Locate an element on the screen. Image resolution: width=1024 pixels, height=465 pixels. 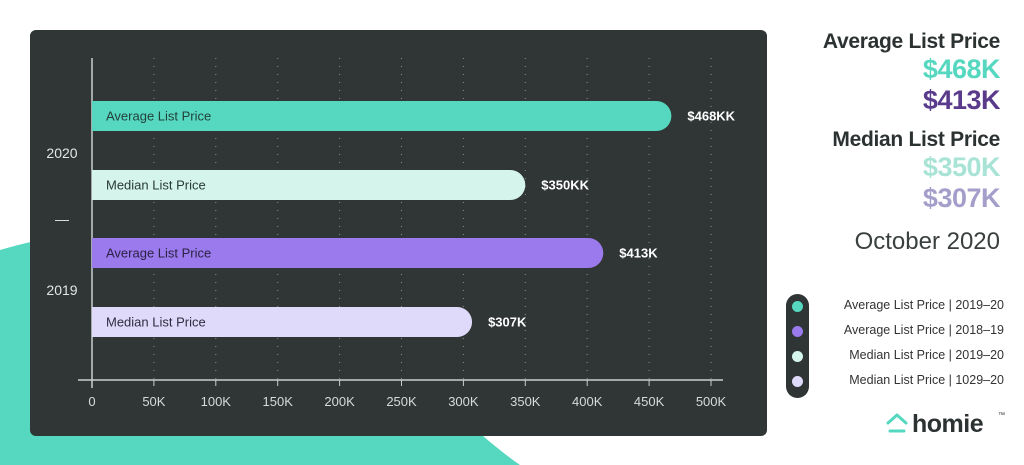
median-heading: Median List Price is located at coordinates (916, 139).